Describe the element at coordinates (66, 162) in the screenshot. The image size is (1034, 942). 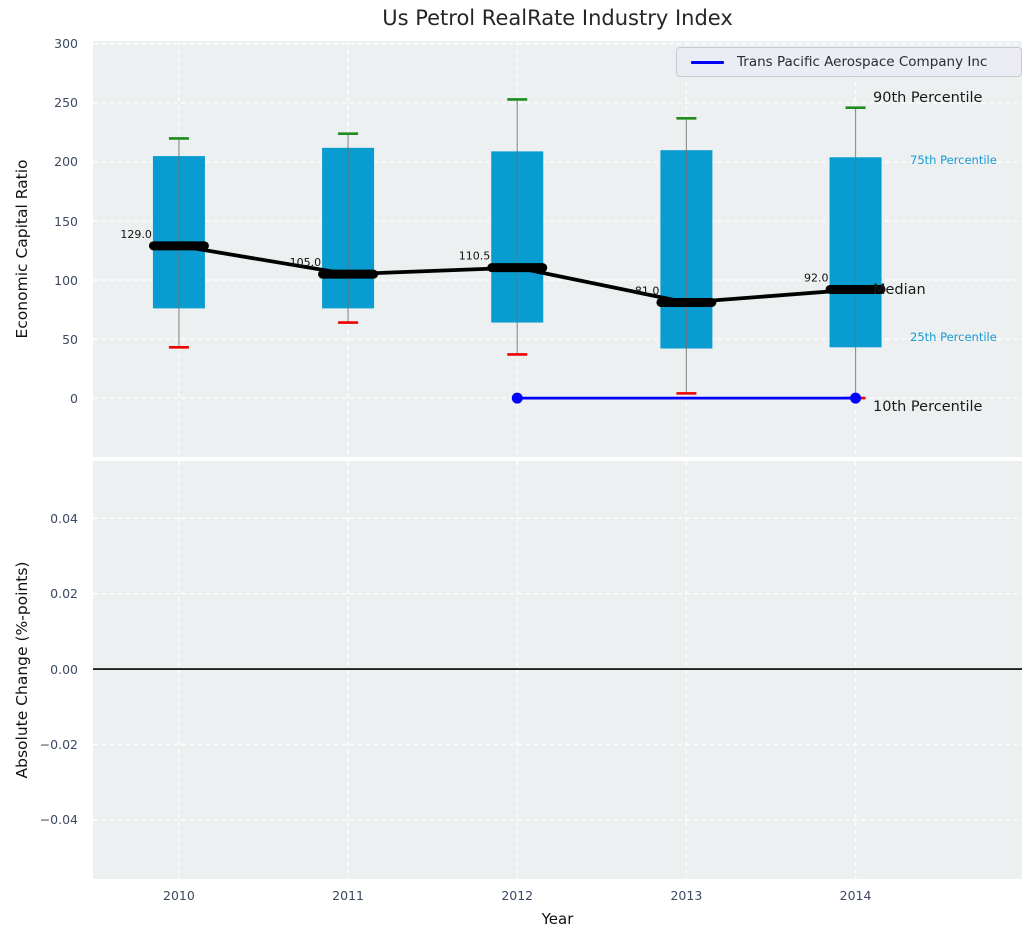
I see `top-y-tick-label: 200` at that location.